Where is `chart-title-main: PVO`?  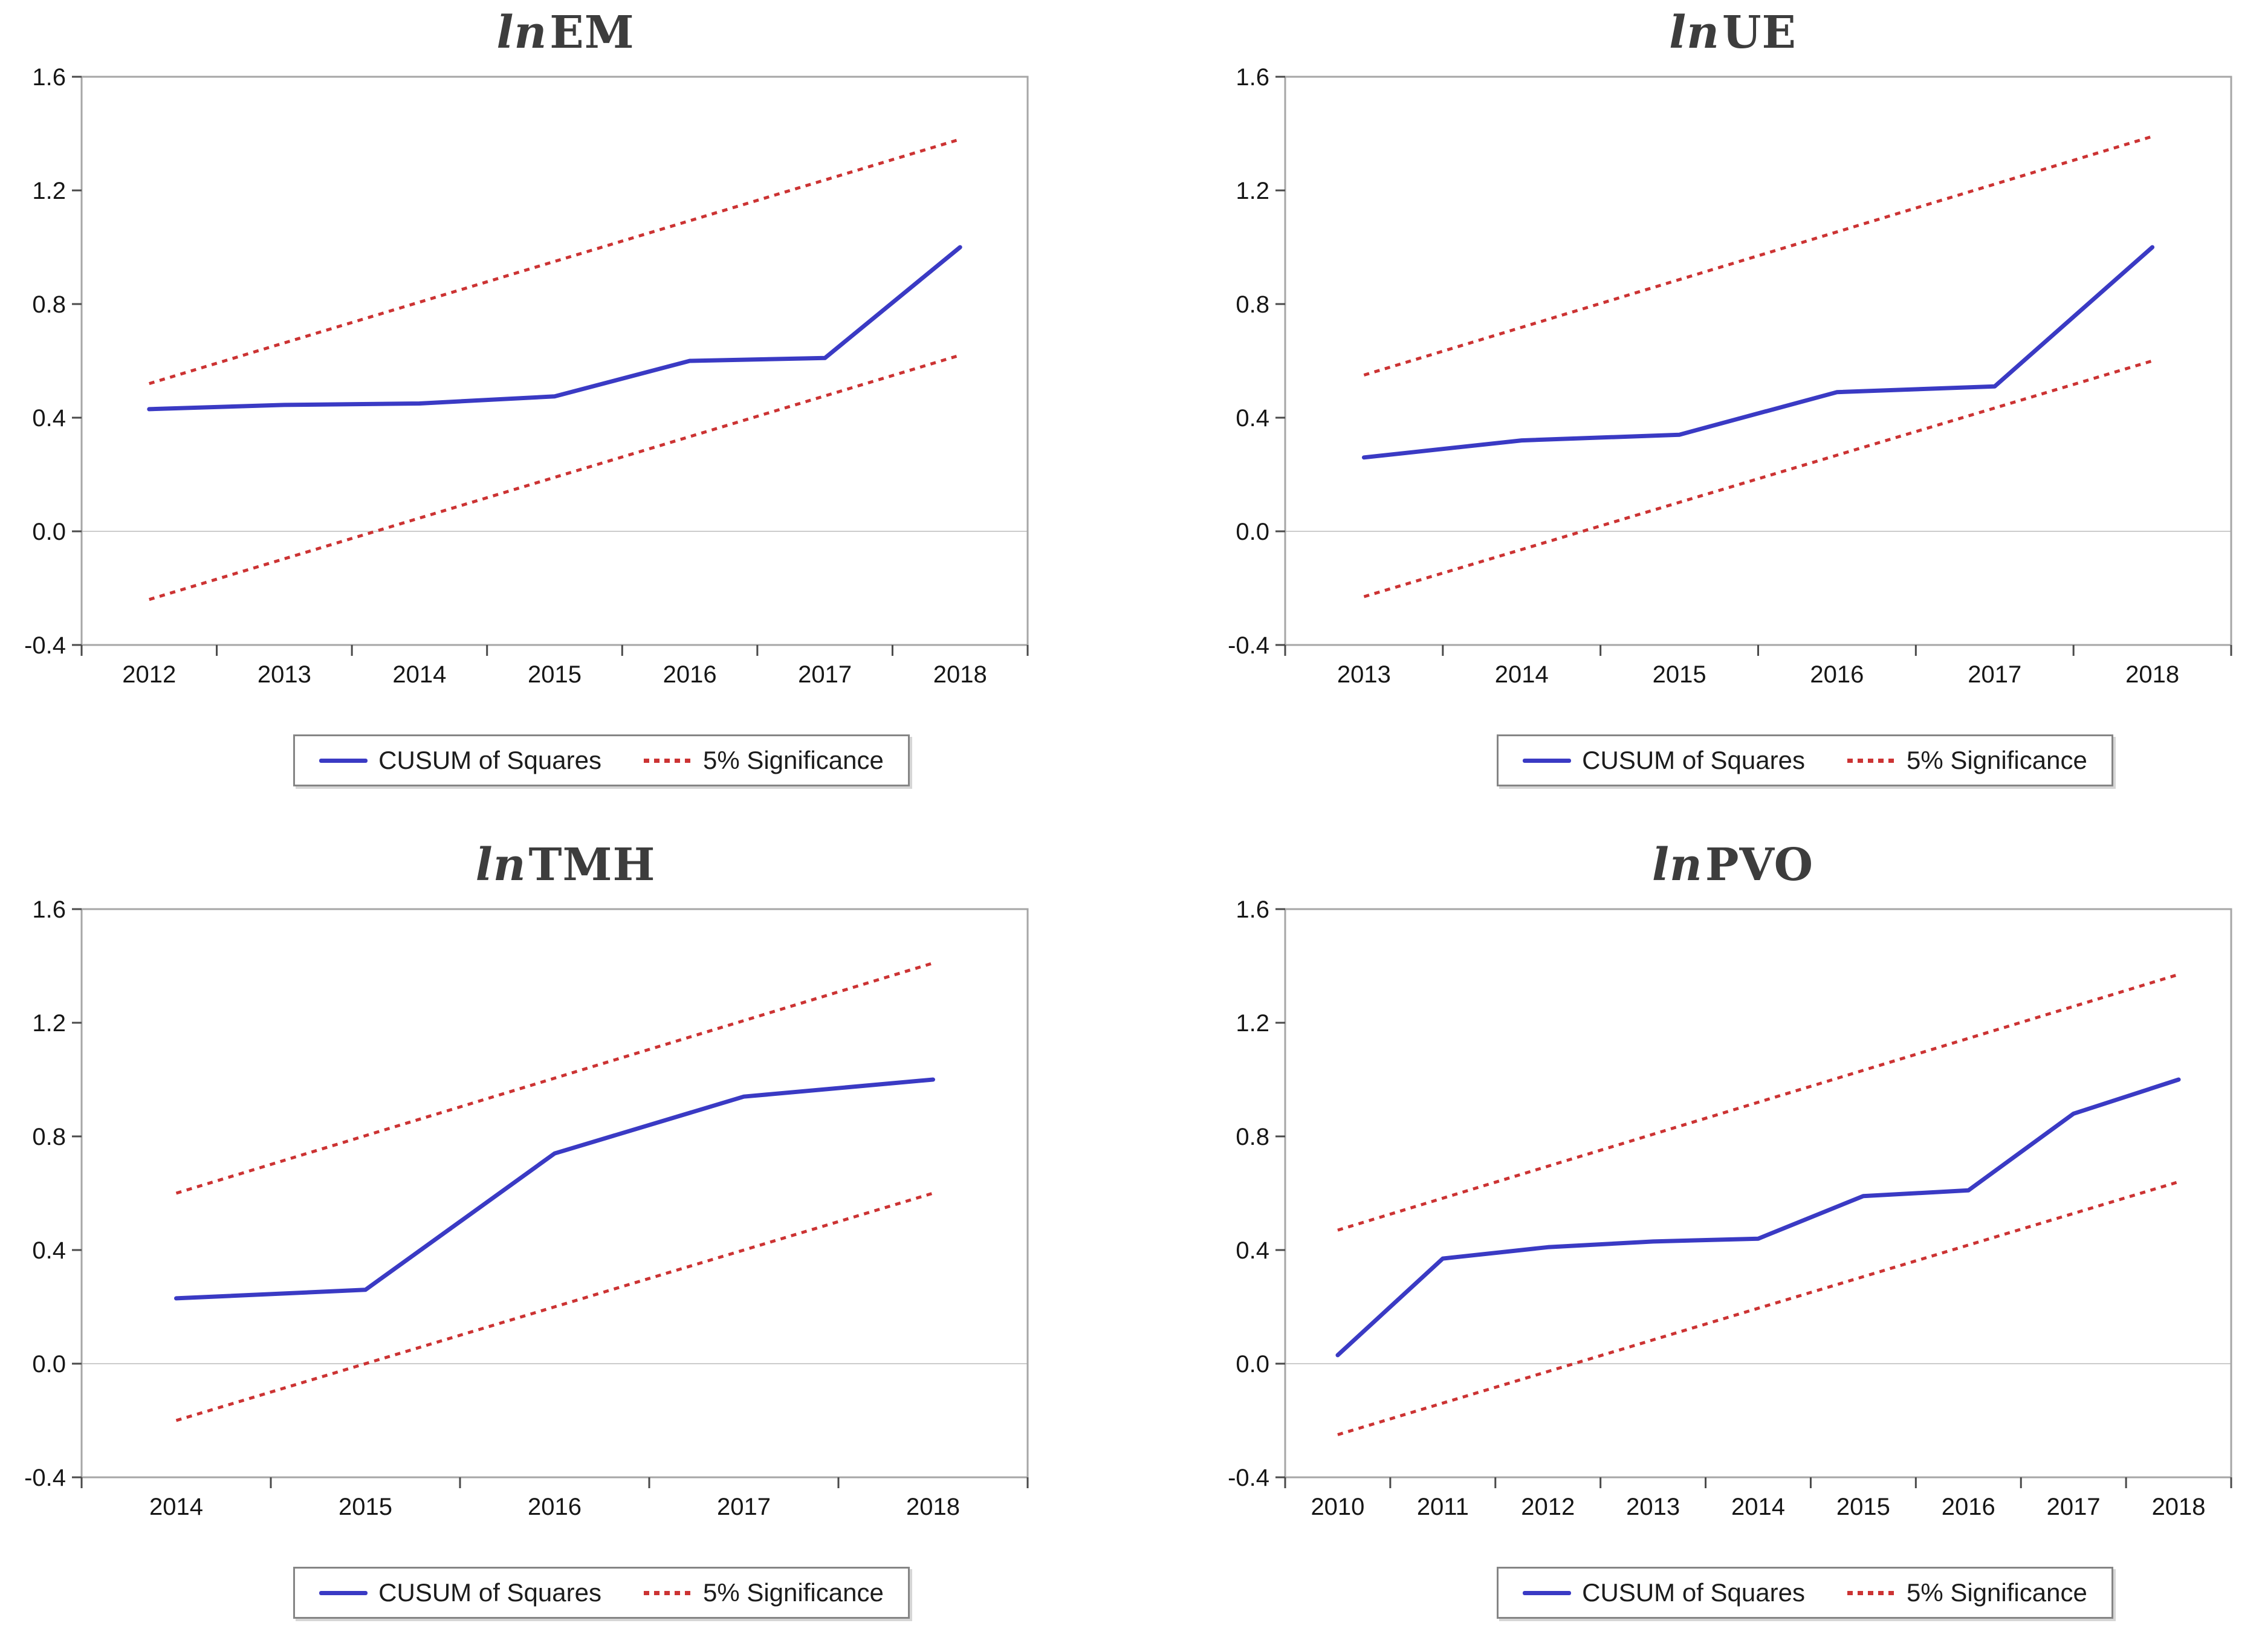 chart-title-main: PVO is located at coordinates (1760, 865).